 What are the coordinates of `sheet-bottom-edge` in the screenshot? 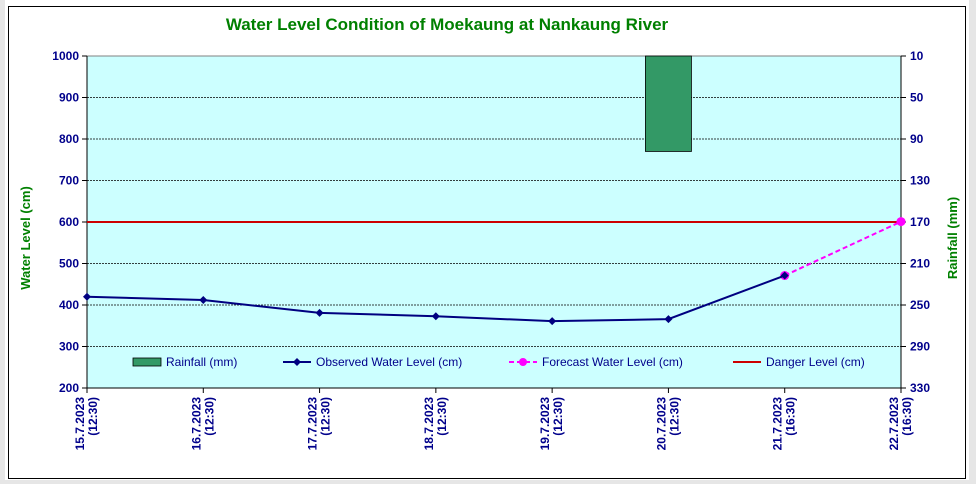 It's located at (488, 482).